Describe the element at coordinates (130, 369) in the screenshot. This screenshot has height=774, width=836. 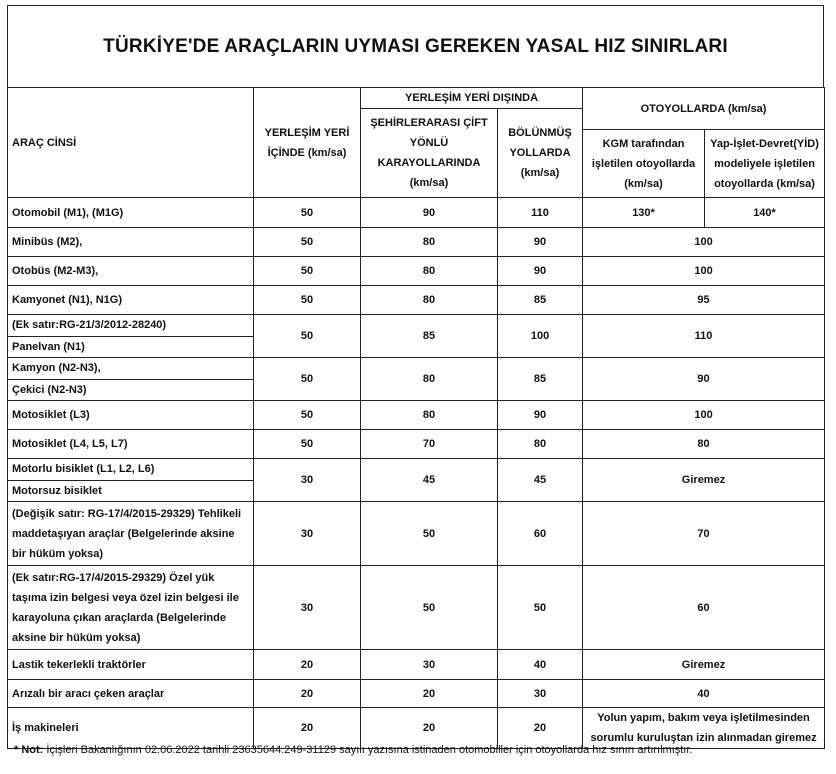
I see `vehicle-line: Kamyon (N2-N3),` at that location.